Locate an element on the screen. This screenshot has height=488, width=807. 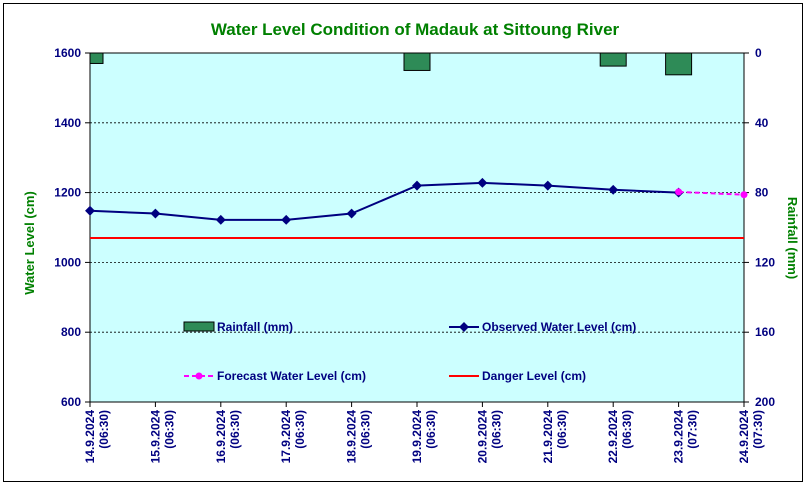
x-tick-label: 16.9.2024(06:30) is located at coordinates (228, 437).